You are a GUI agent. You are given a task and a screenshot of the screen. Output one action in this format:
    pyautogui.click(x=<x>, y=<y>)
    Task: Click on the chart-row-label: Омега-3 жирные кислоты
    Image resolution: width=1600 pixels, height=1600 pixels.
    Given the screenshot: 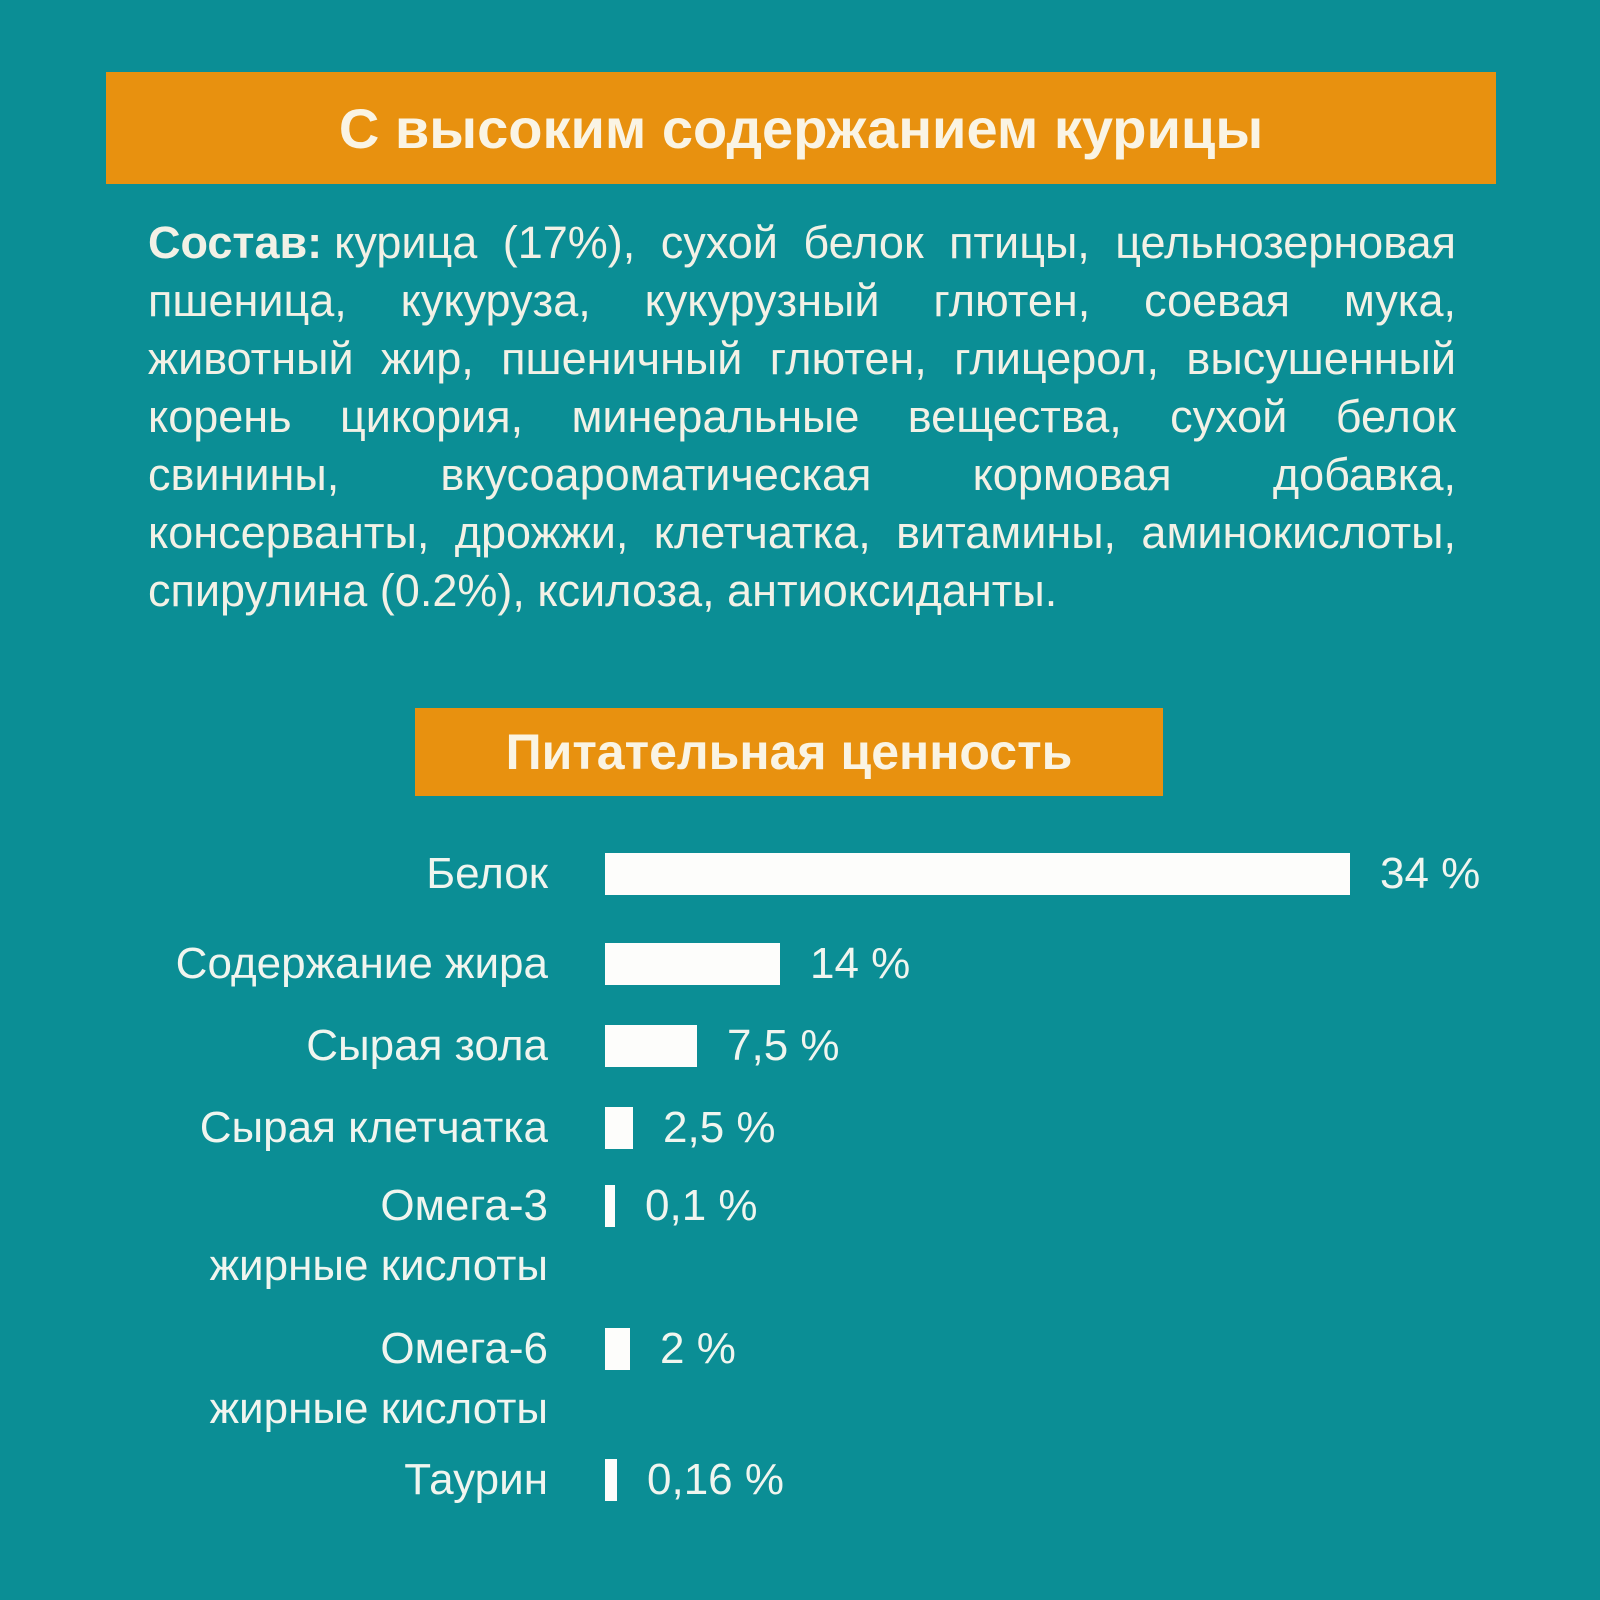 What is the action you would take?
    pyautogui.click(x=274, y=1236)
    